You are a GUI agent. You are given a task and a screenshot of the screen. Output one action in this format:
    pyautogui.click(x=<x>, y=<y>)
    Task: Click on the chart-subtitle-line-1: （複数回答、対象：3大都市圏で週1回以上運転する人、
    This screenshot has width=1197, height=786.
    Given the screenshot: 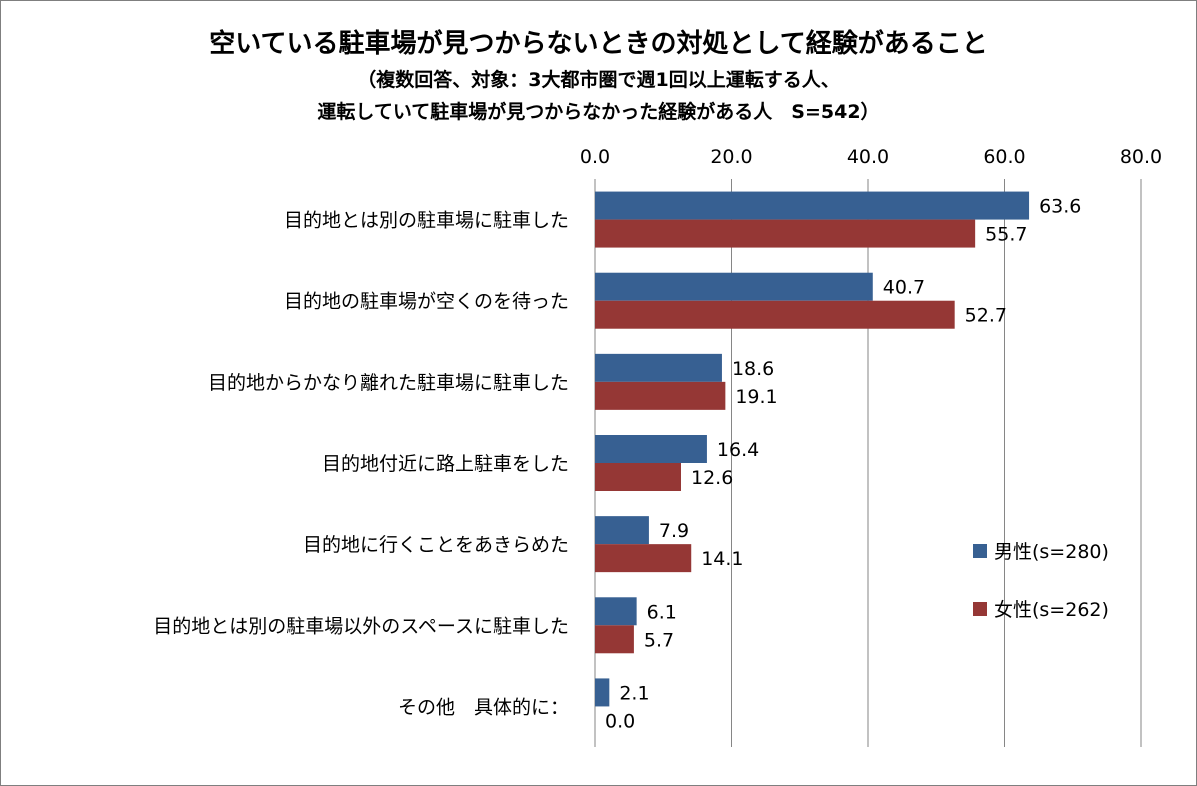 What is the action you would take?
    pyautogui.click(x=598, y=80)
    